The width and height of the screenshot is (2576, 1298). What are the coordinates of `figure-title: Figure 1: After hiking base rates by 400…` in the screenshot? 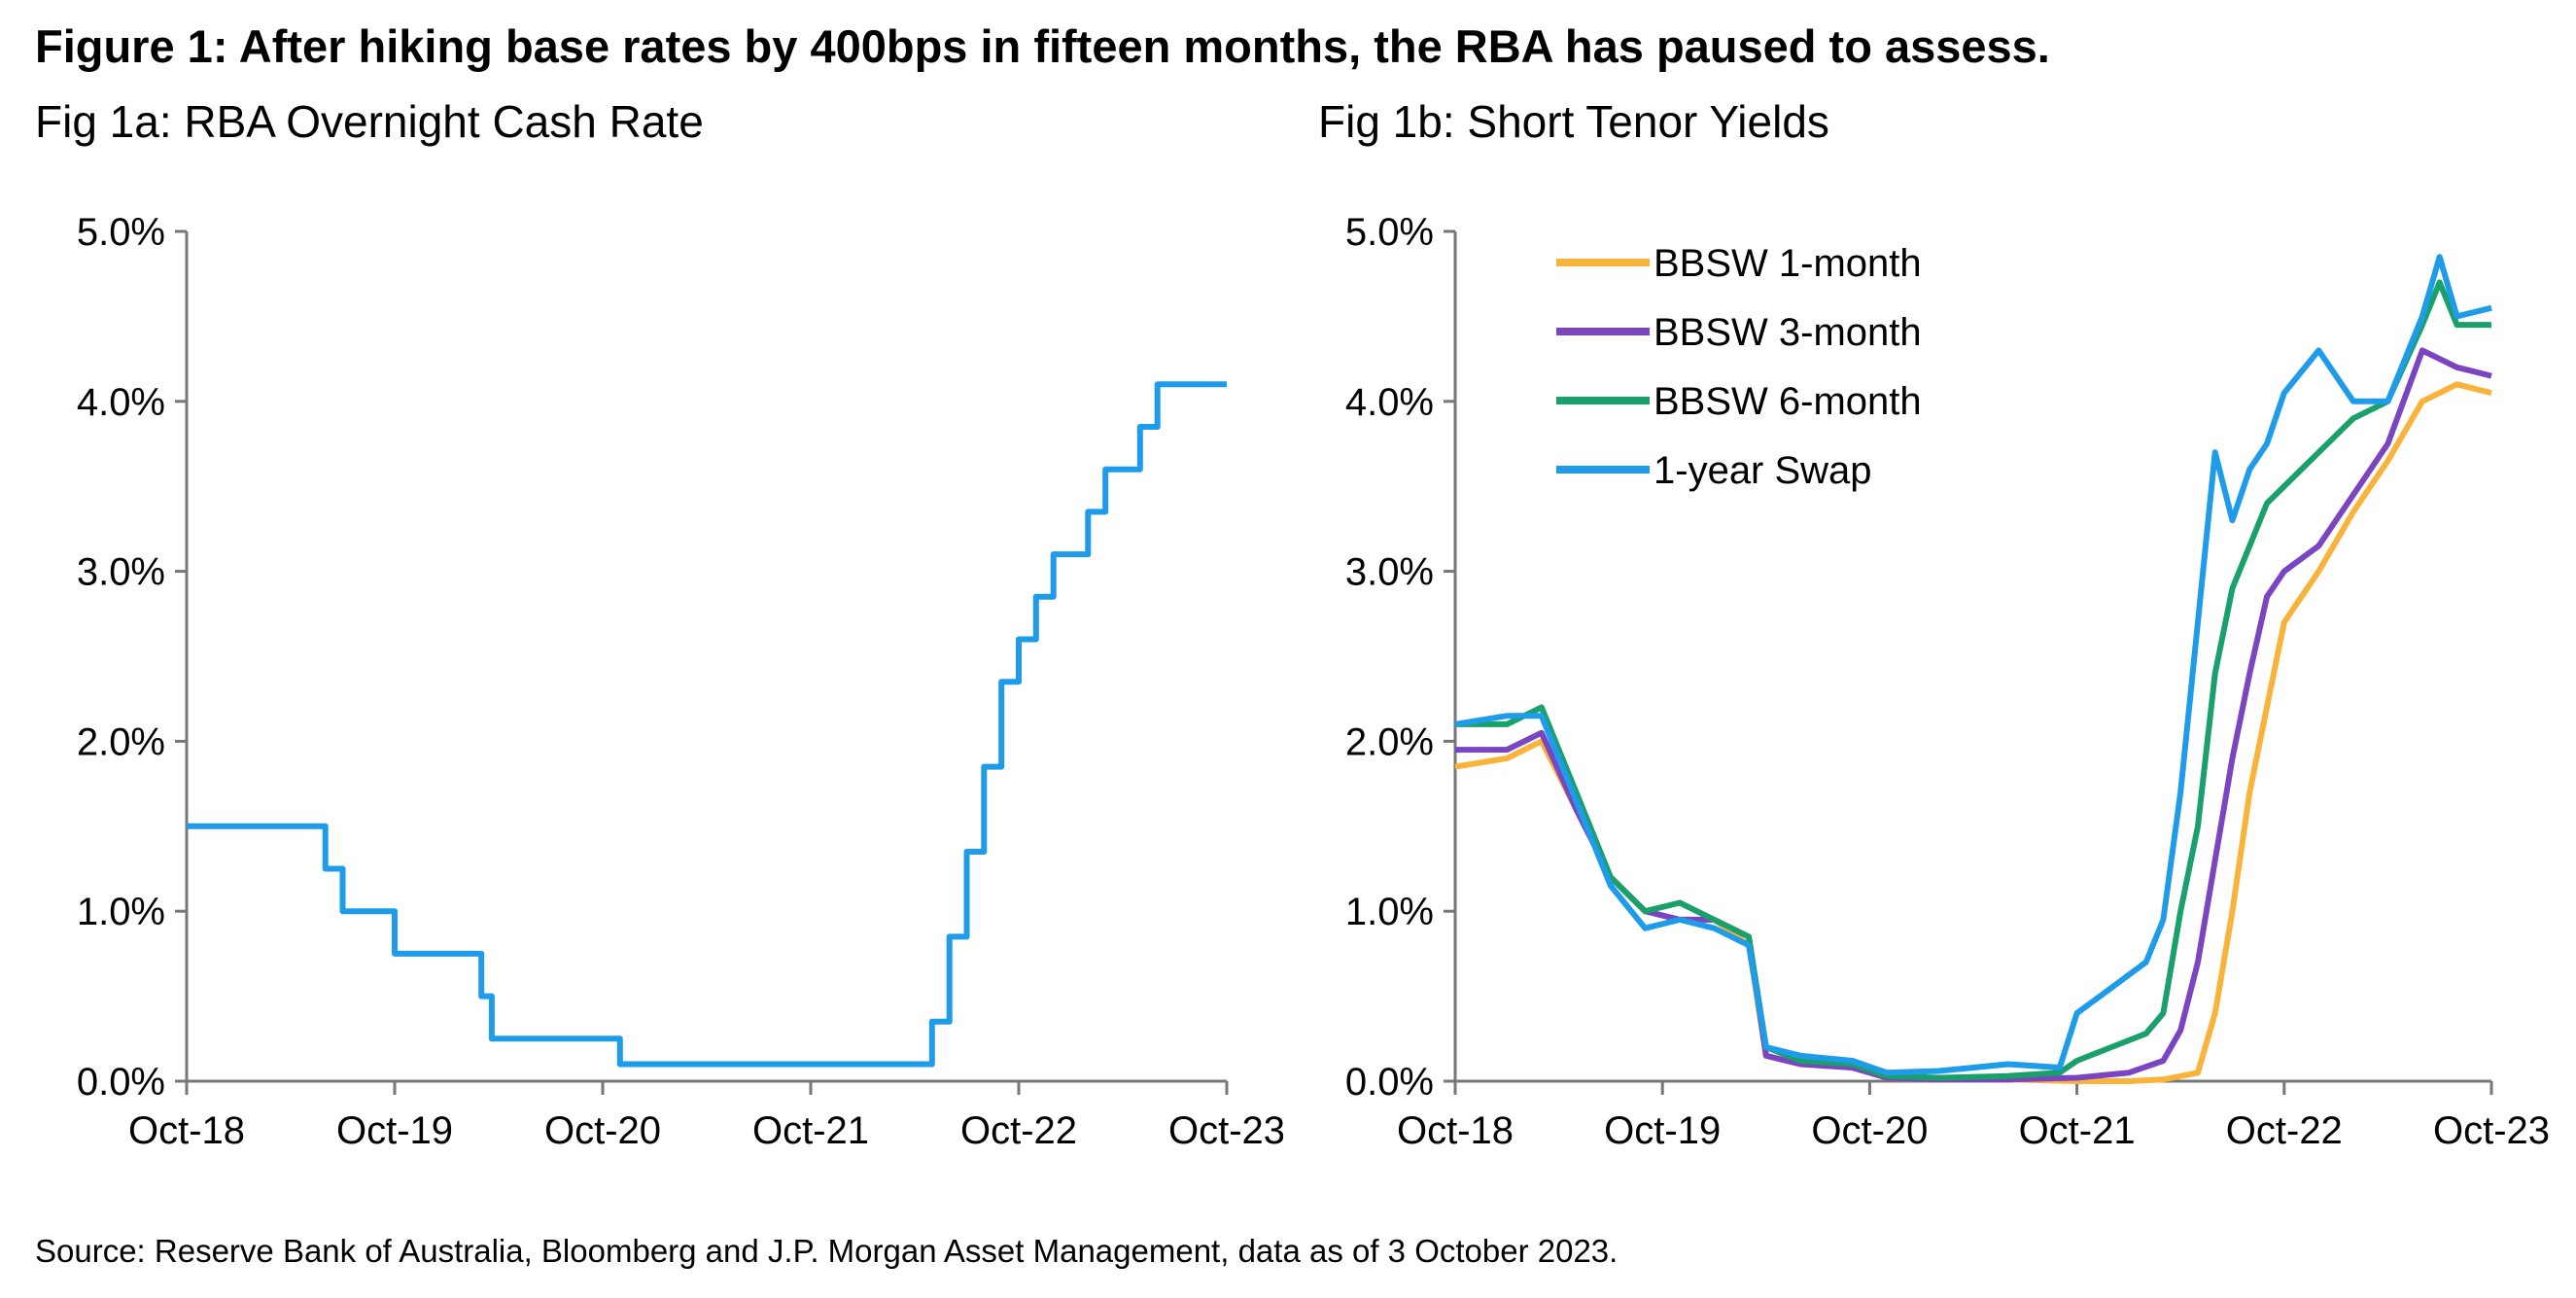 It's located at (1042, 46).